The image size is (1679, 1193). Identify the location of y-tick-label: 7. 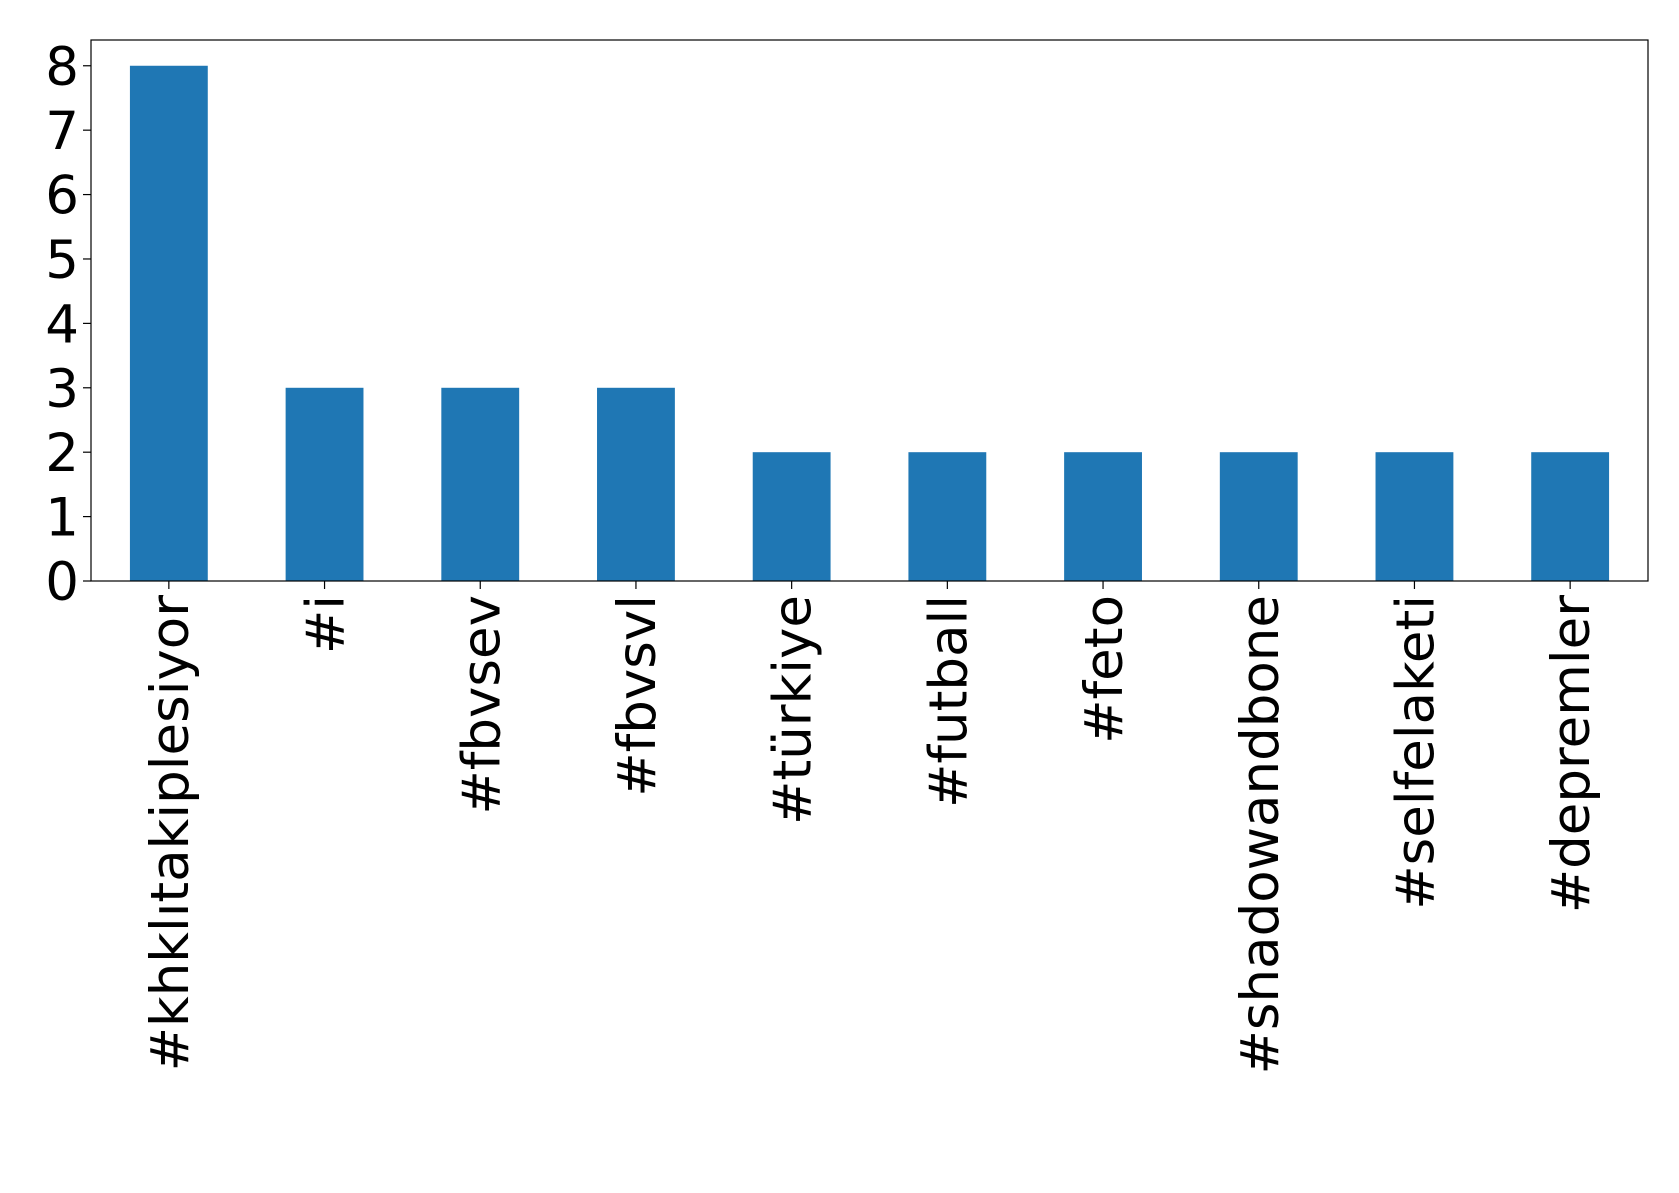
(62, 131).